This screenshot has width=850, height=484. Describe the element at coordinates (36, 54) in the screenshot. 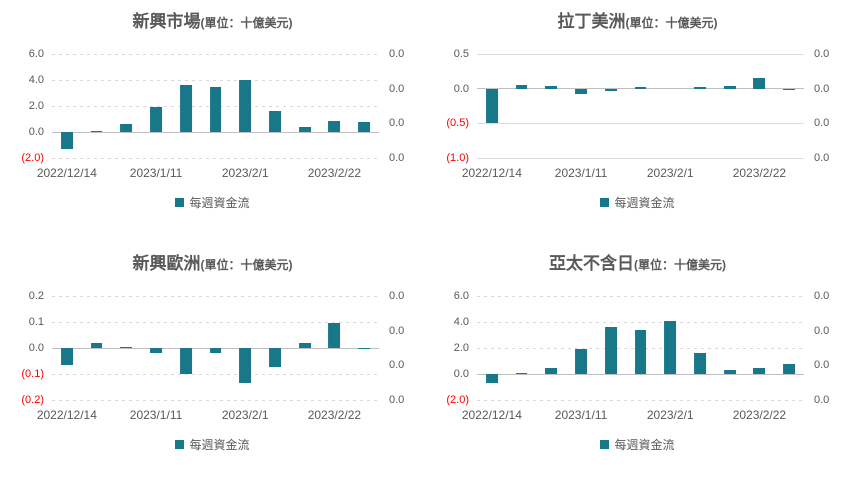

I see `y-axis-tick: 6.0` at that location.